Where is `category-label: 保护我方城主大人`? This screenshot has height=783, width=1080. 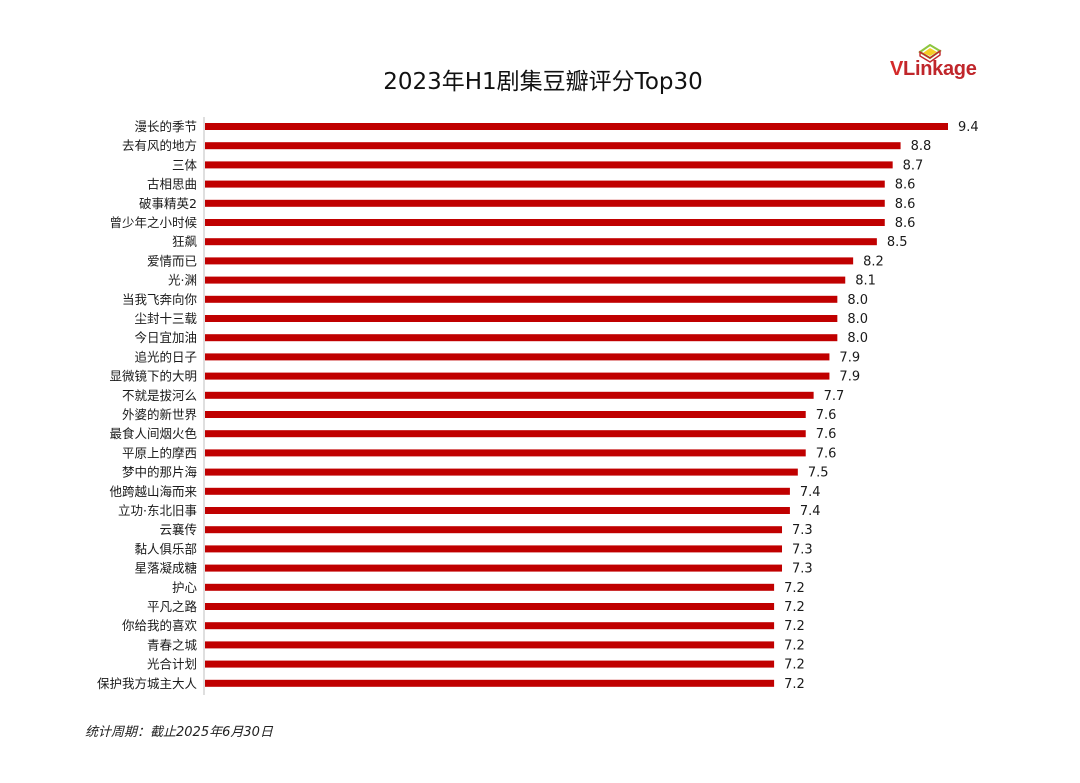
category-label: 保护我方城主大人 is located at coordinates (147, 683).